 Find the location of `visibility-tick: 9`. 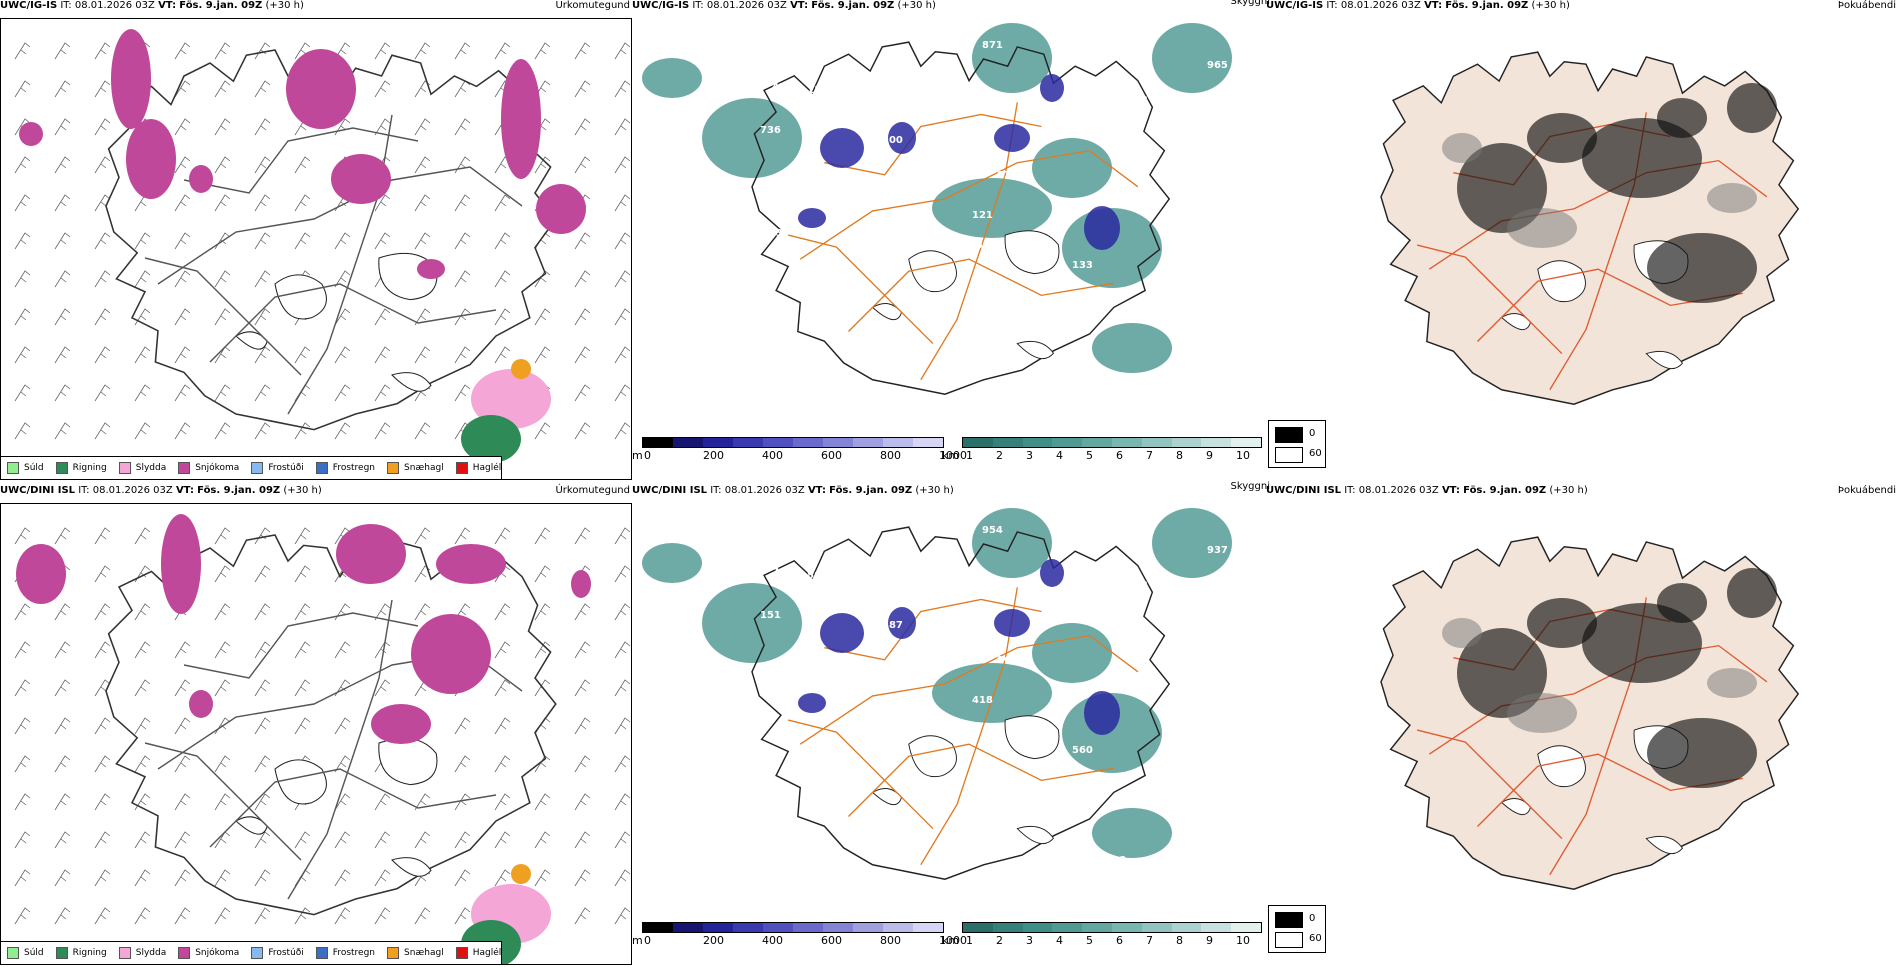

visibility-tick: 9 is located at coordinates (1209, 455).